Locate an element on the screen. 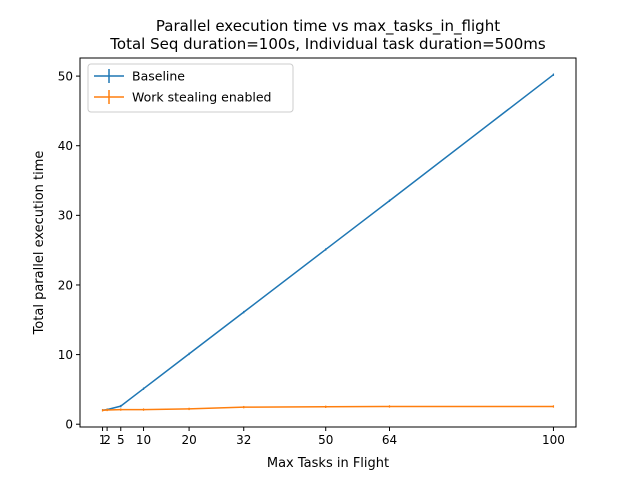 The image size is (640, 480). y-tick-label: 40 is located at coordinates (65, 146).